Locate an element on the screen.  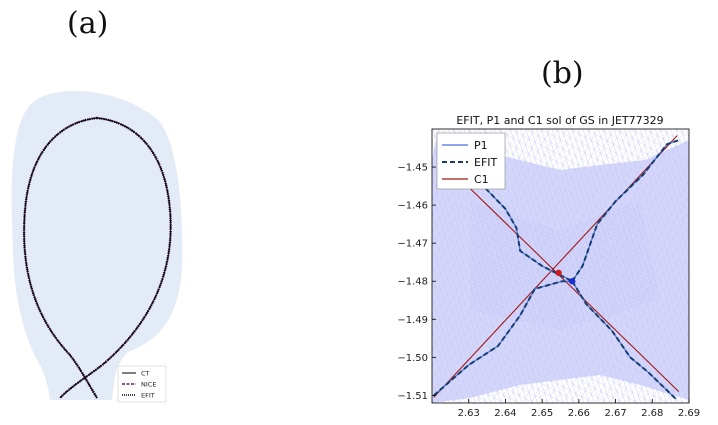
x-tick-label: 2.67 is located at coordinates (615, 413).